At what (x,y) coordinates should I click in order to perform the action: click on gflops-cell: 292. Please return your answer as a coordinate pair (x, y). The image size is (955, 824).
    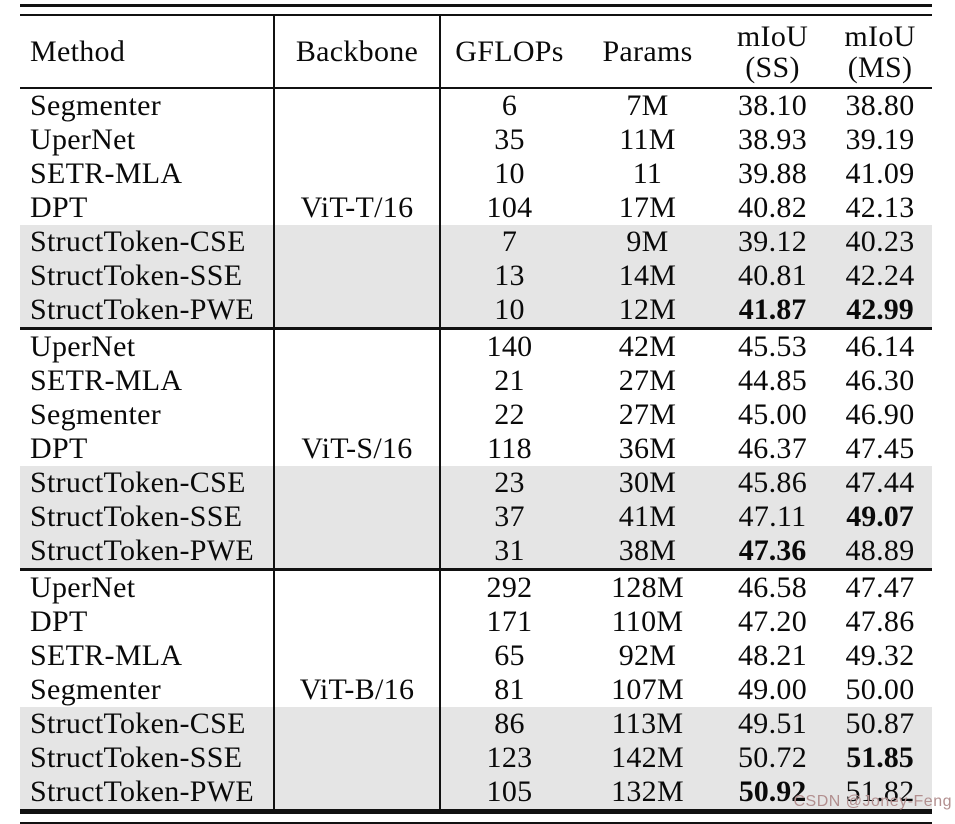
    Looking at the image, I should click on (509, 587).